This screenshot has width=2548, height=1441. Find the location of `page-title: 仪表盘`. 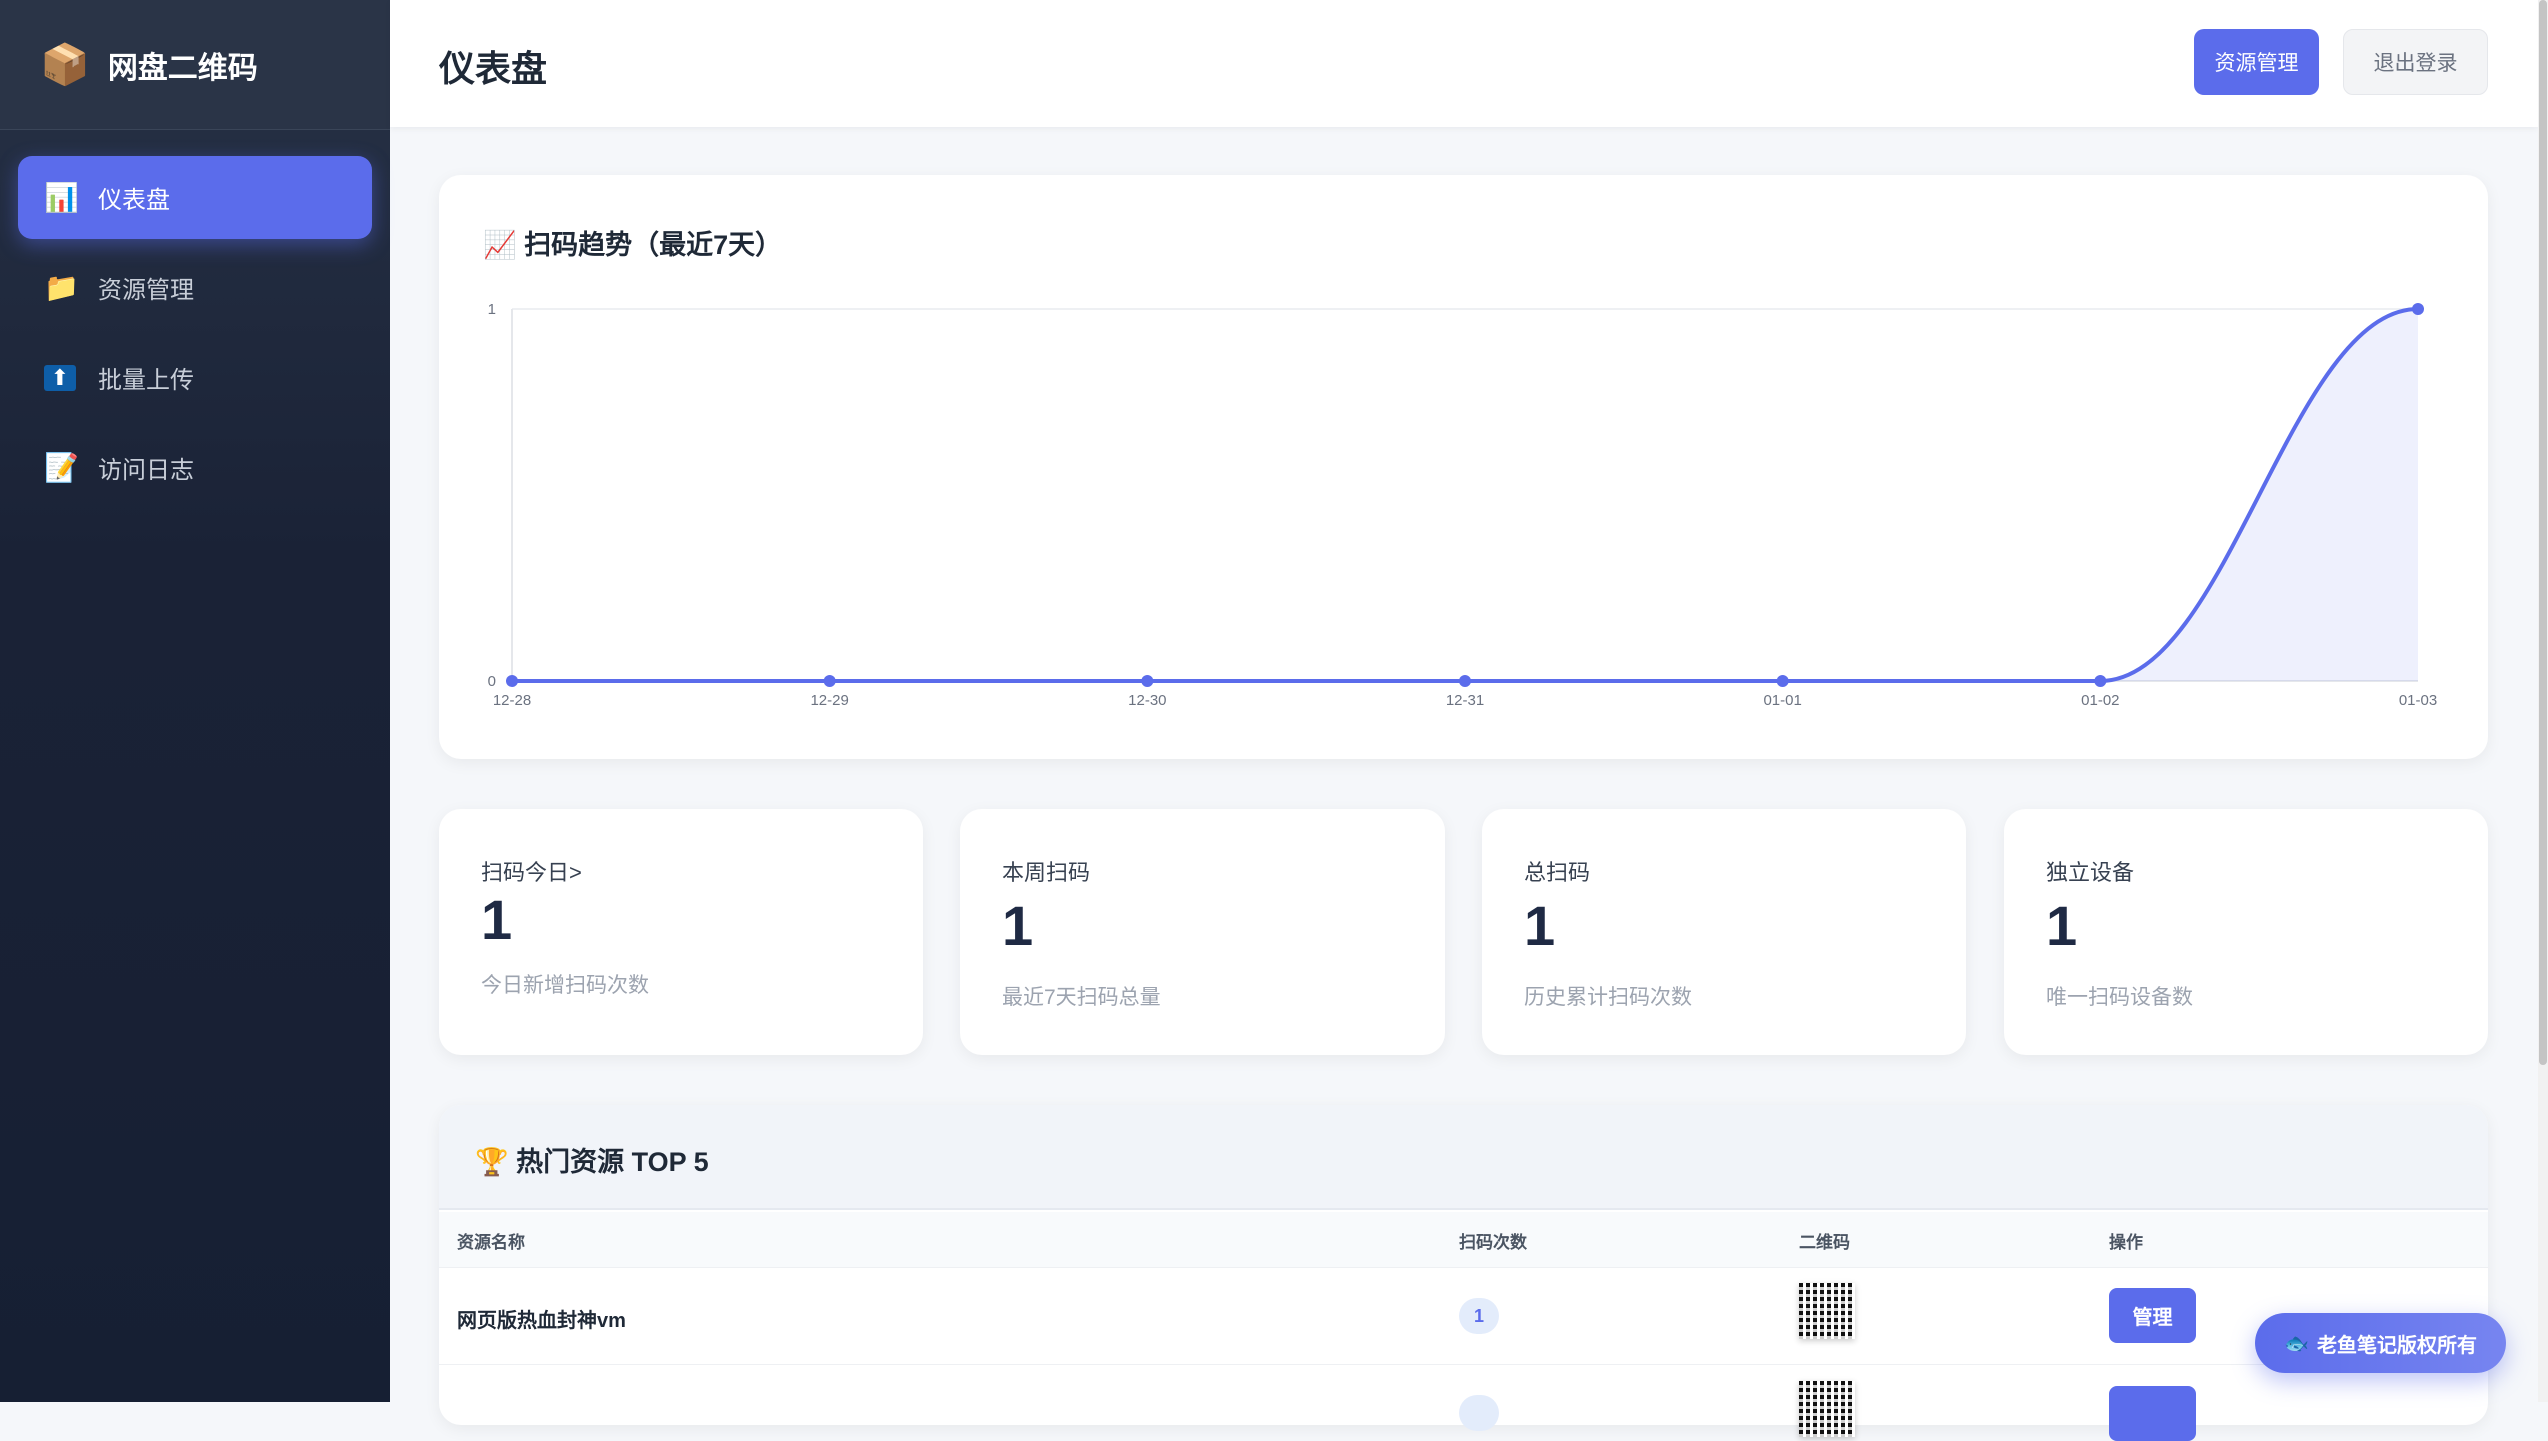

page-title: 仪表盘 is located at coordinates (493, 68).